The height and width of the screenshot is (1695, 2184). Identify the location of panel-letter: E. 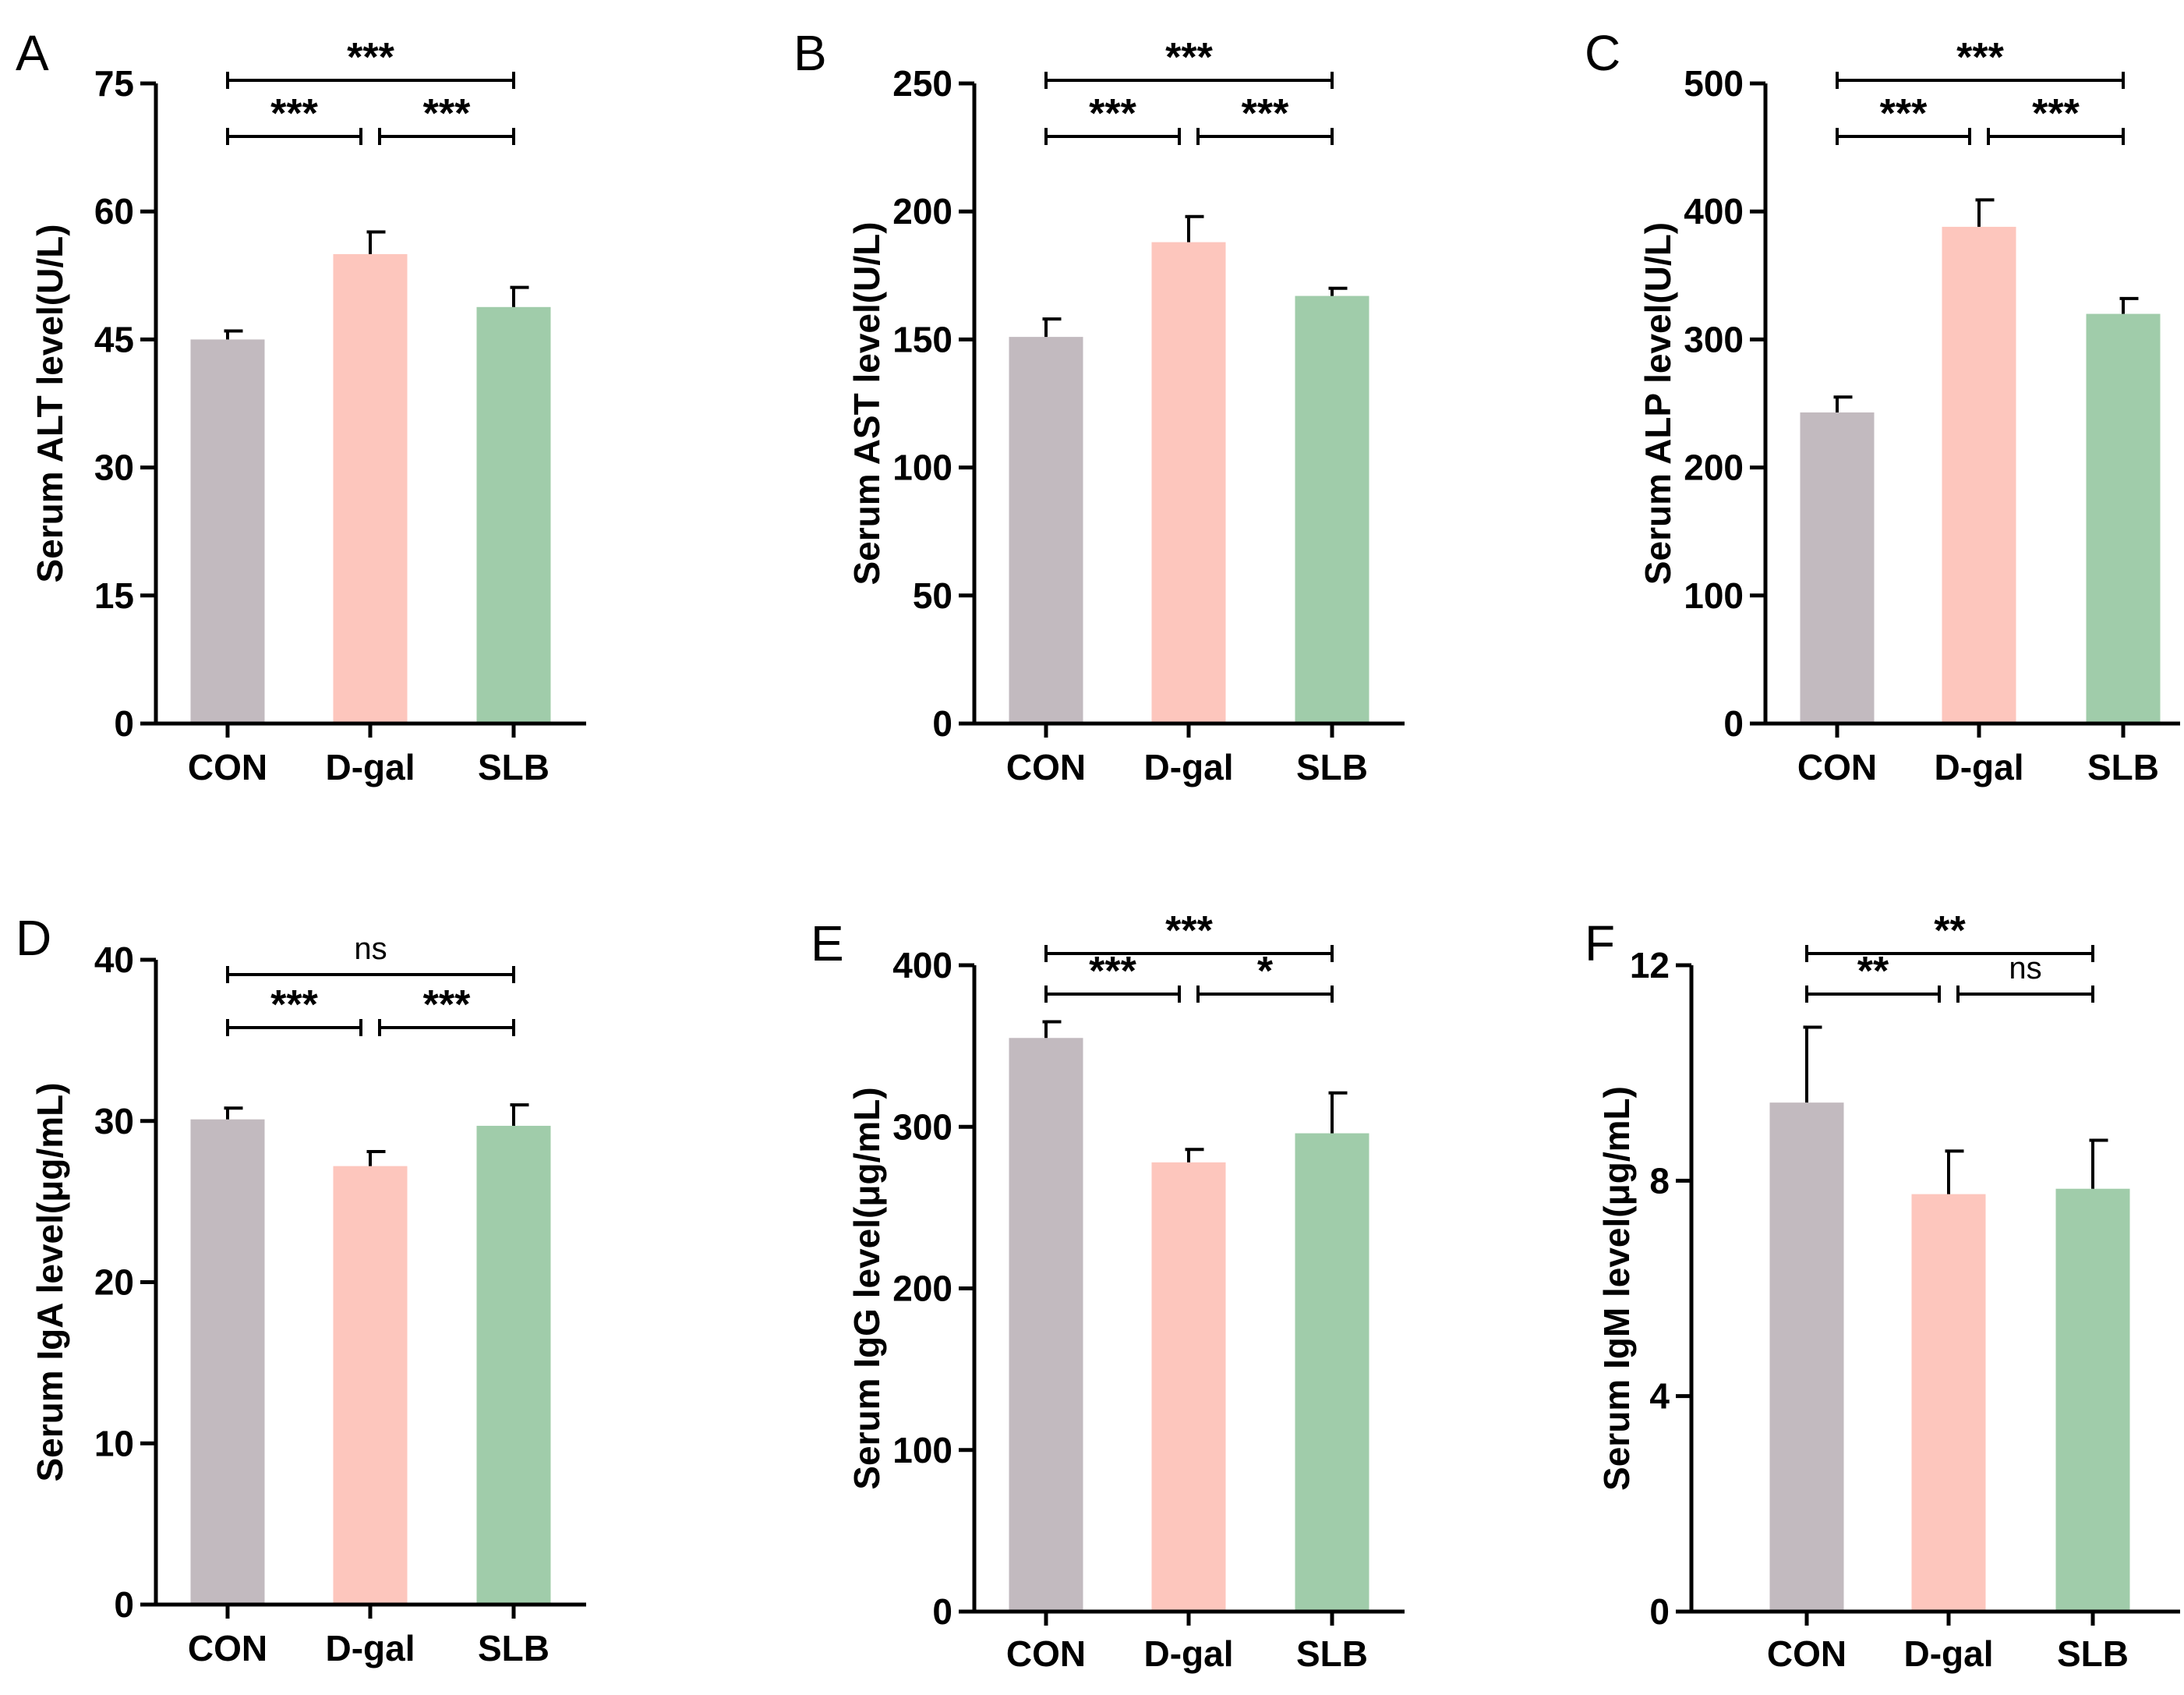
(827, 943).